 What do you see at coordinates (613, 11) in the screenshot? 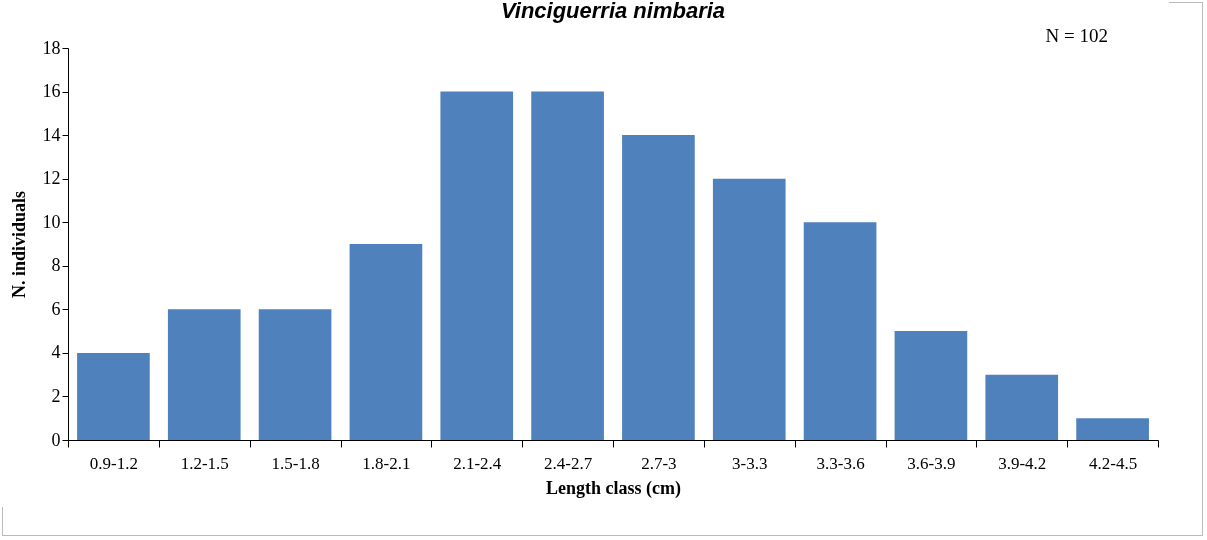
I see `chart-title: Vinciguerria nimbaria` at bounding box center [613, 11].